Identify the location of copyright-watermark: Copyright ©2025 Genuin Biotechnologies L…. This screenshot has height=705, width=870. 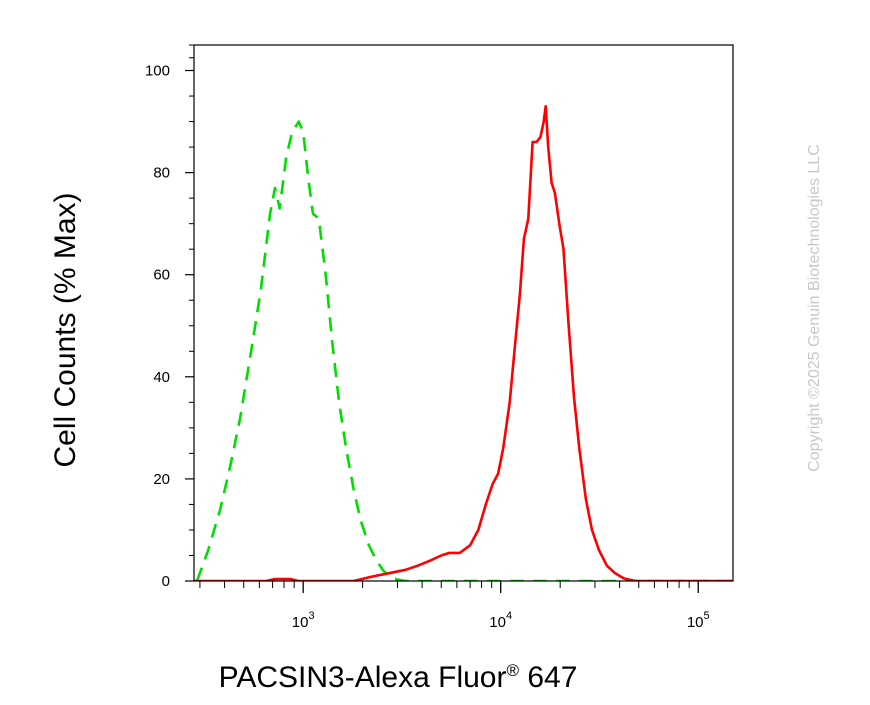
(814, 308).